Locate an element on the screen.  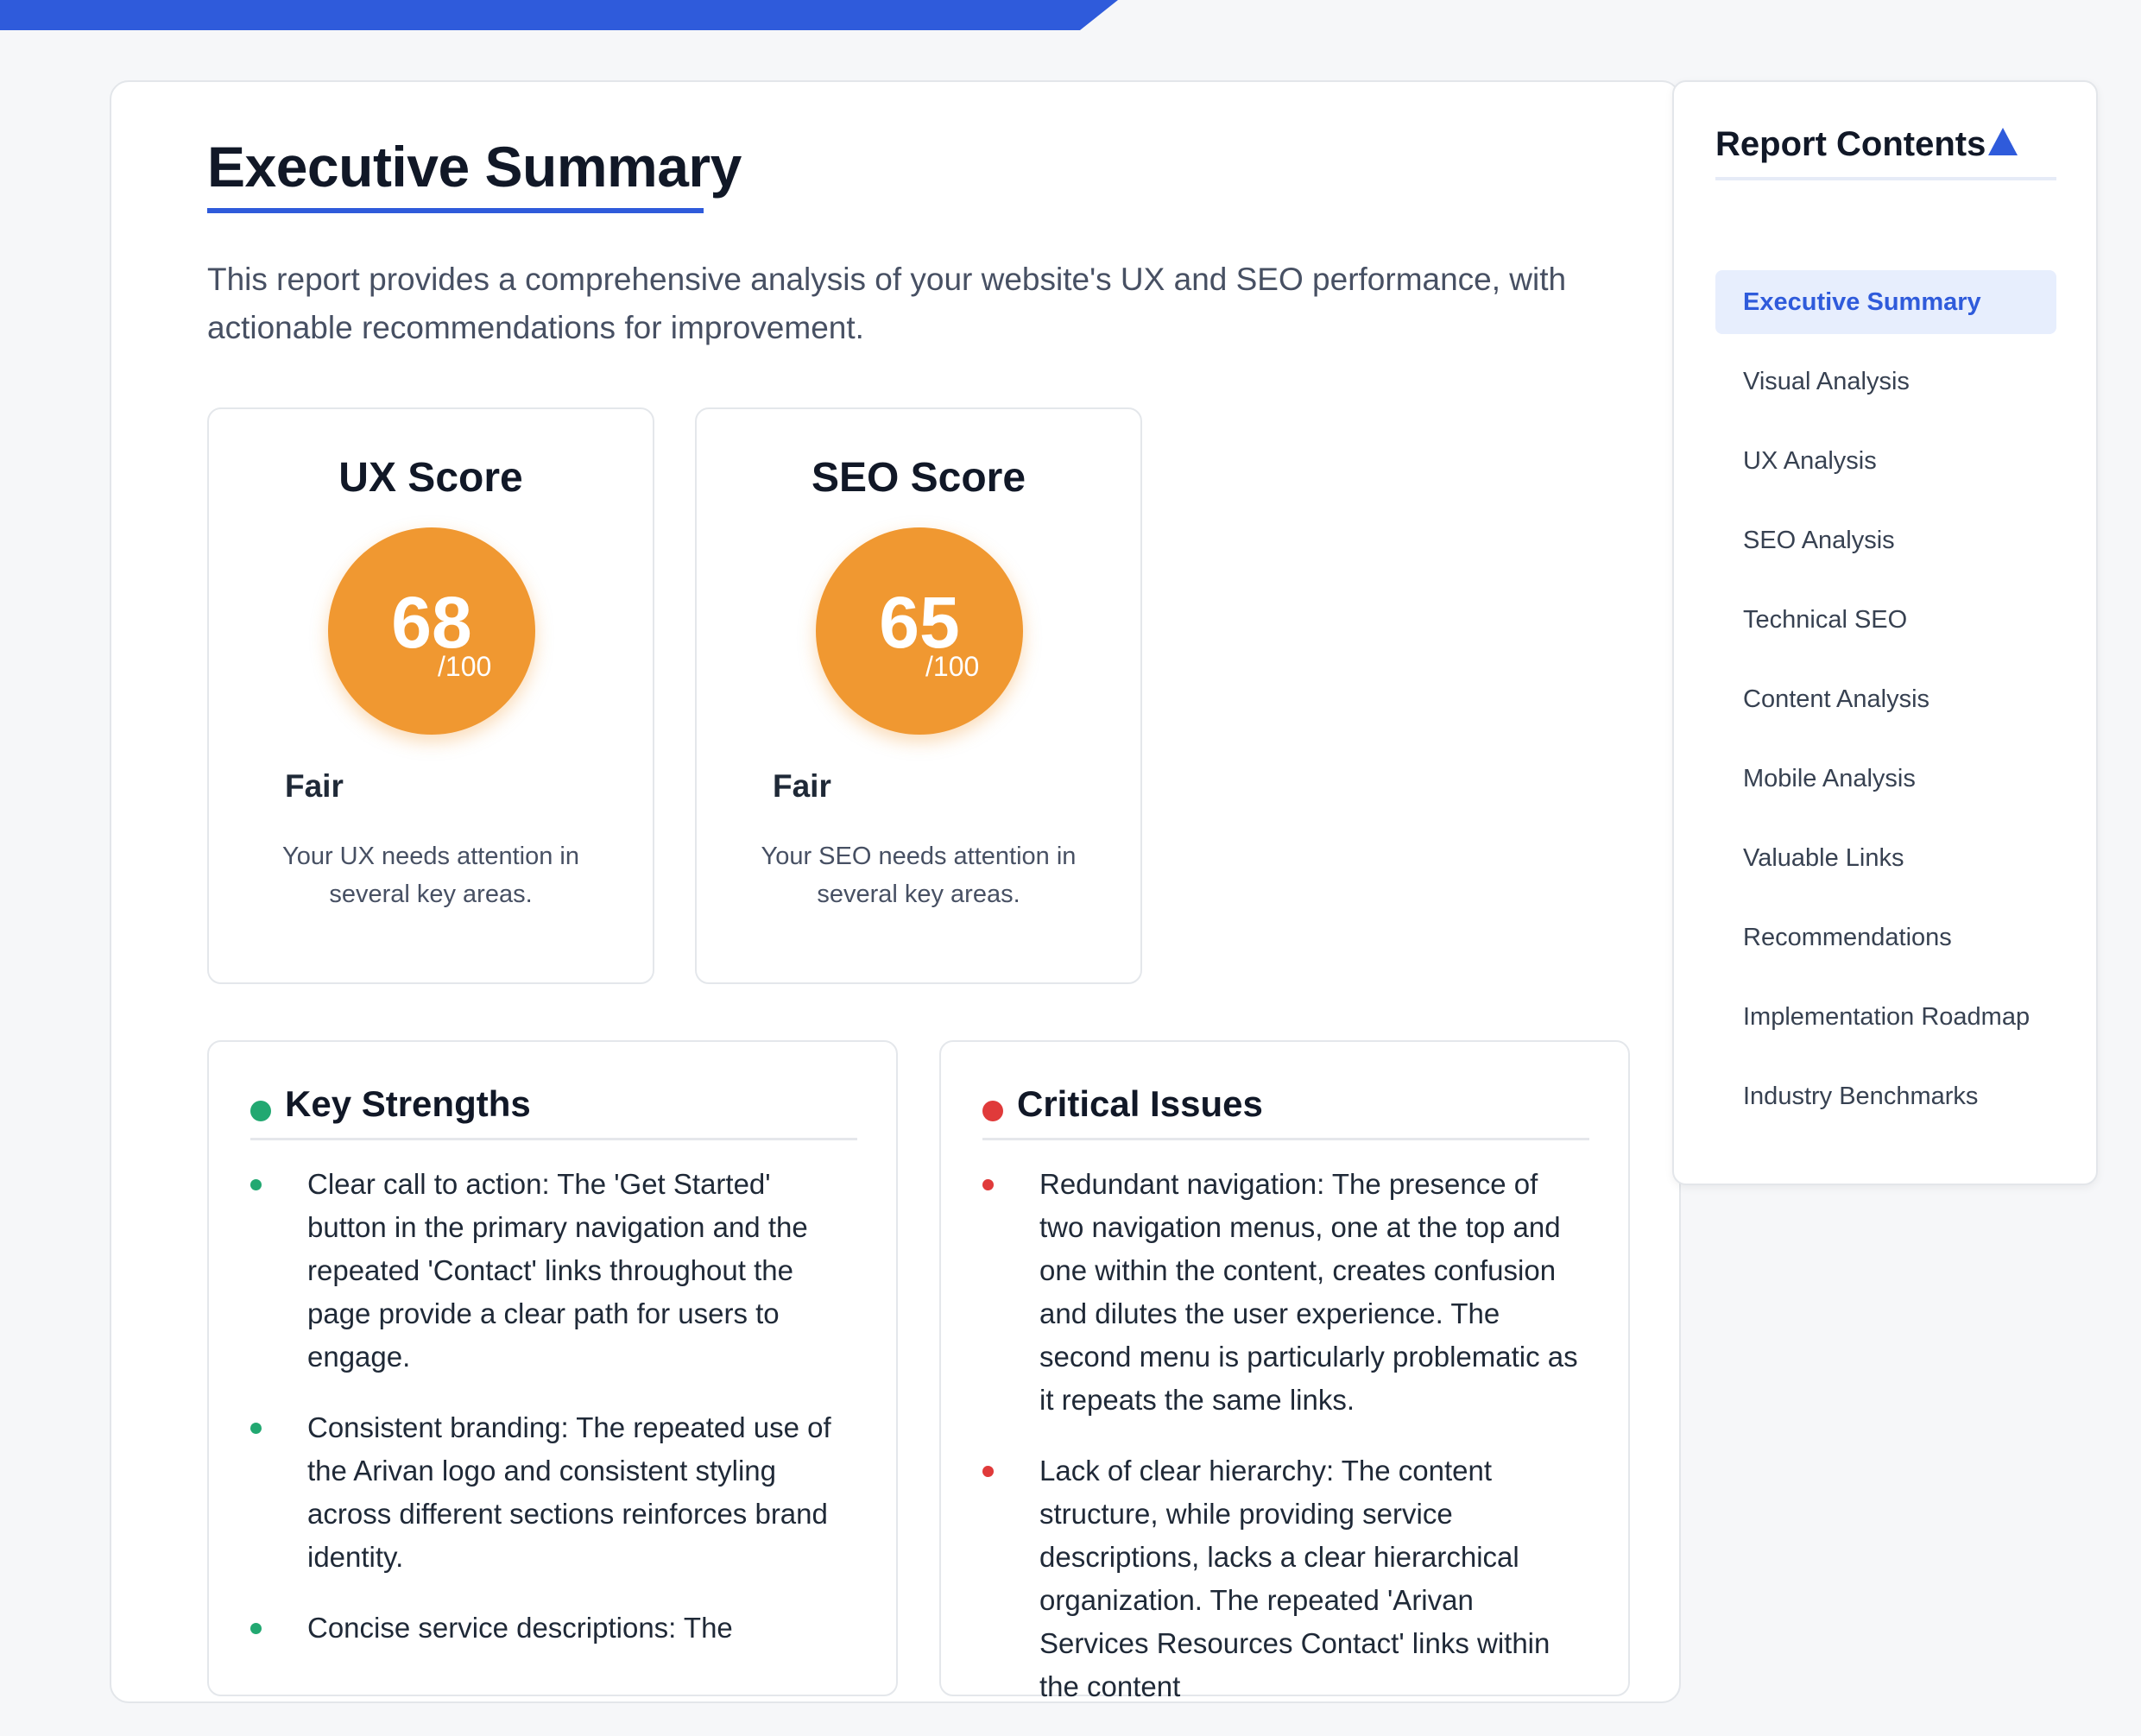
toc-item-technical-seo: Technical SEO is located at coordinates (1826, 620).